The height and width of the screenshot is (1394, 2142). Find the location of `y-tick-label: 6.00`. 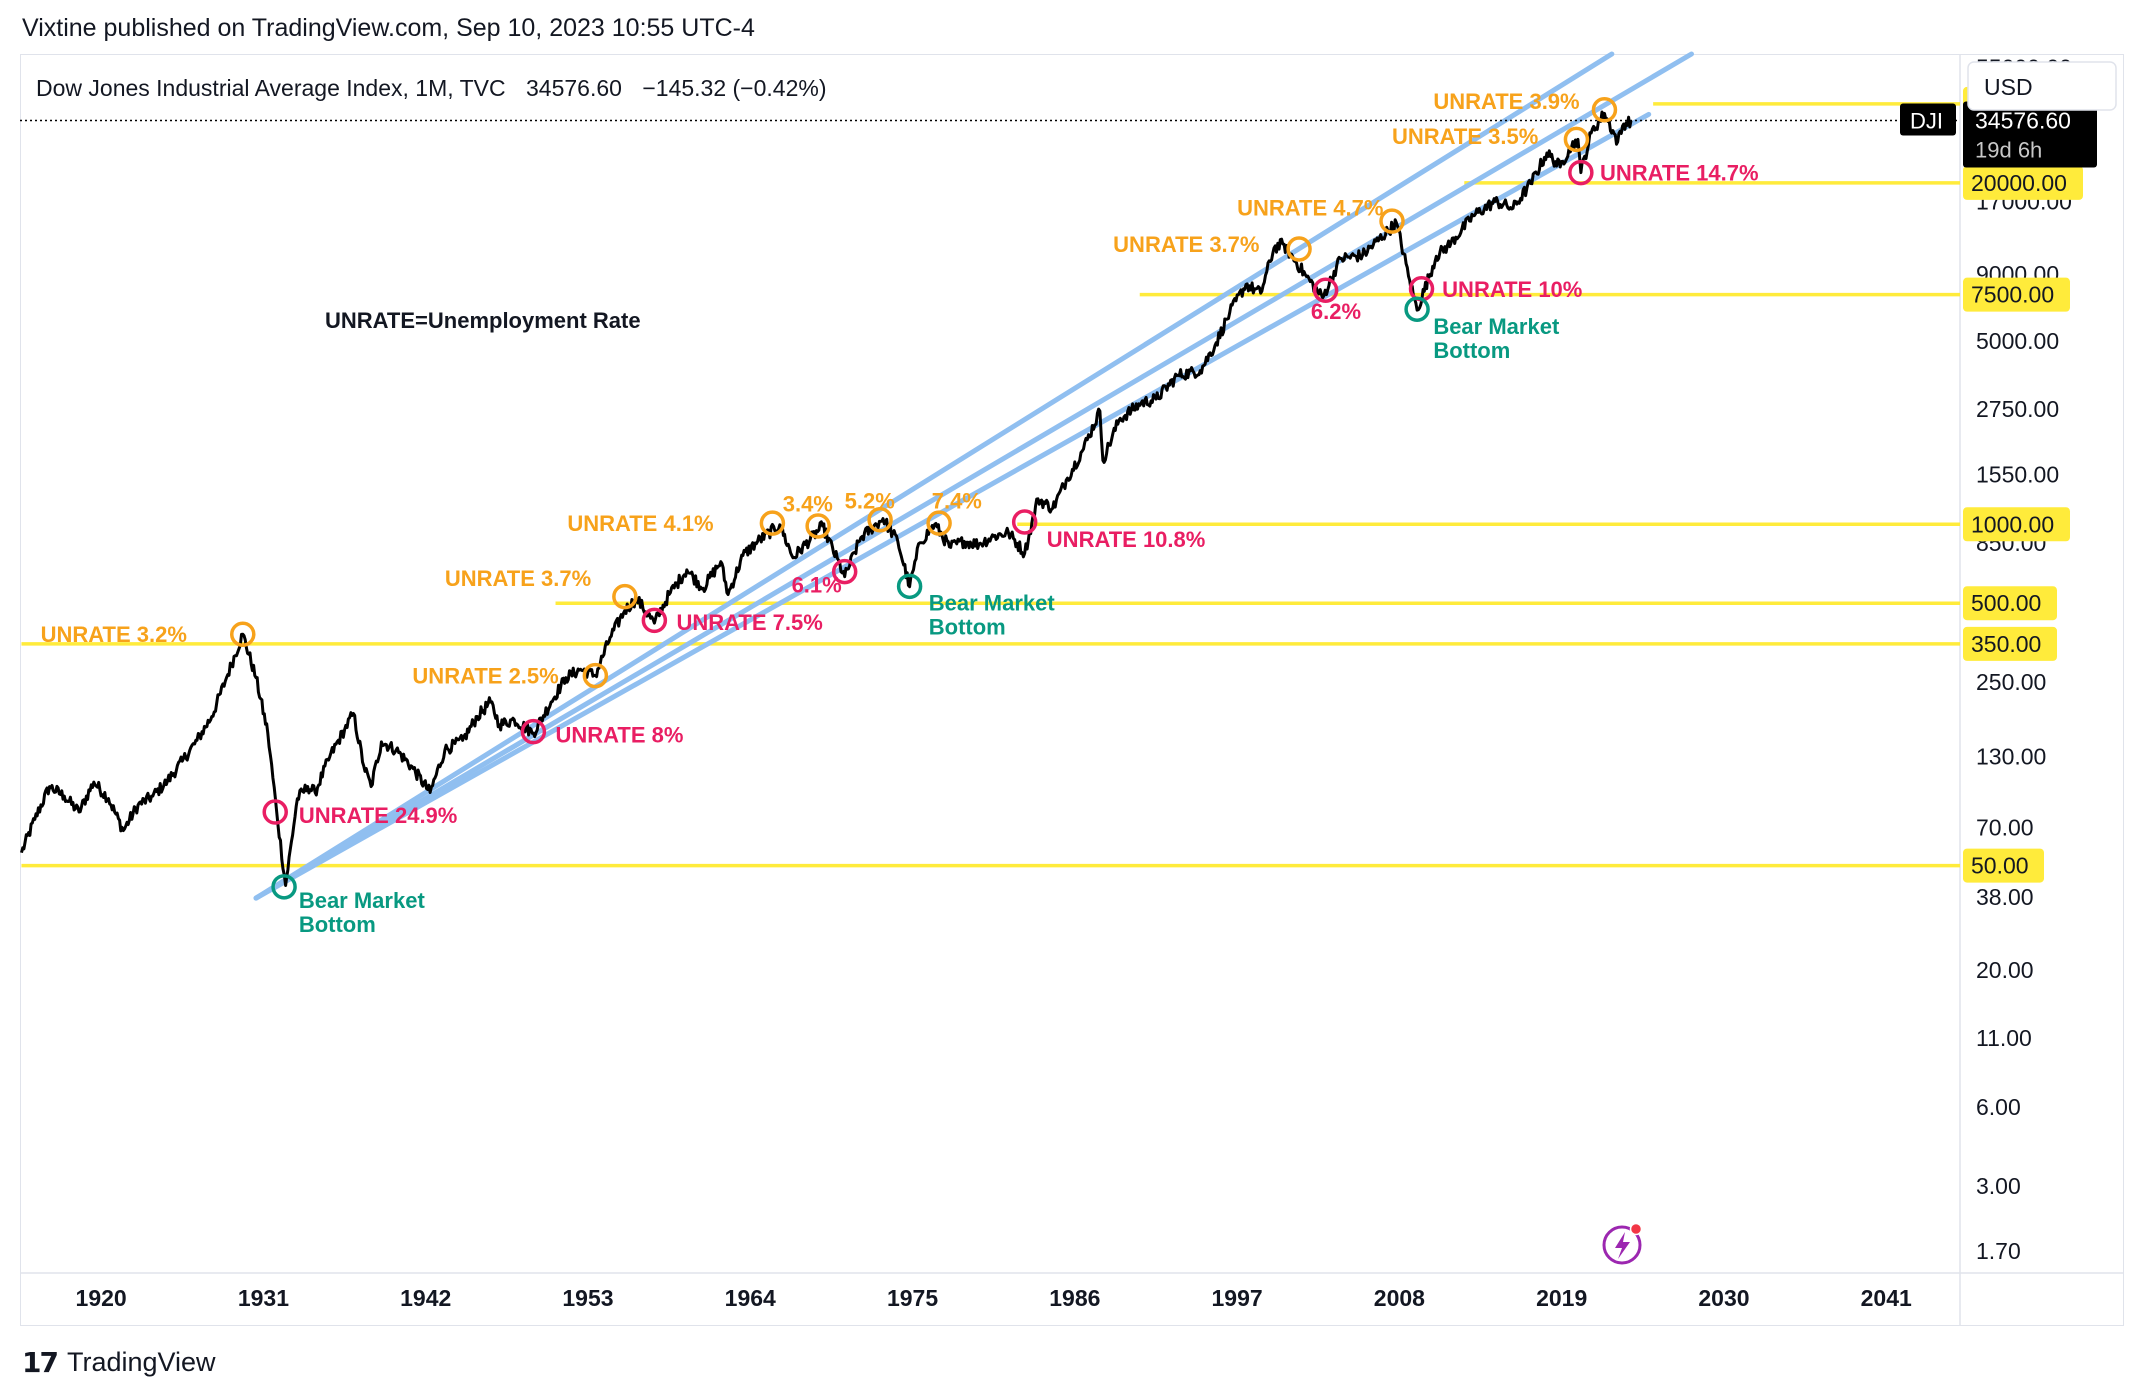

y-tick-label: 6.00 is located at coordinates (1998, 1107).